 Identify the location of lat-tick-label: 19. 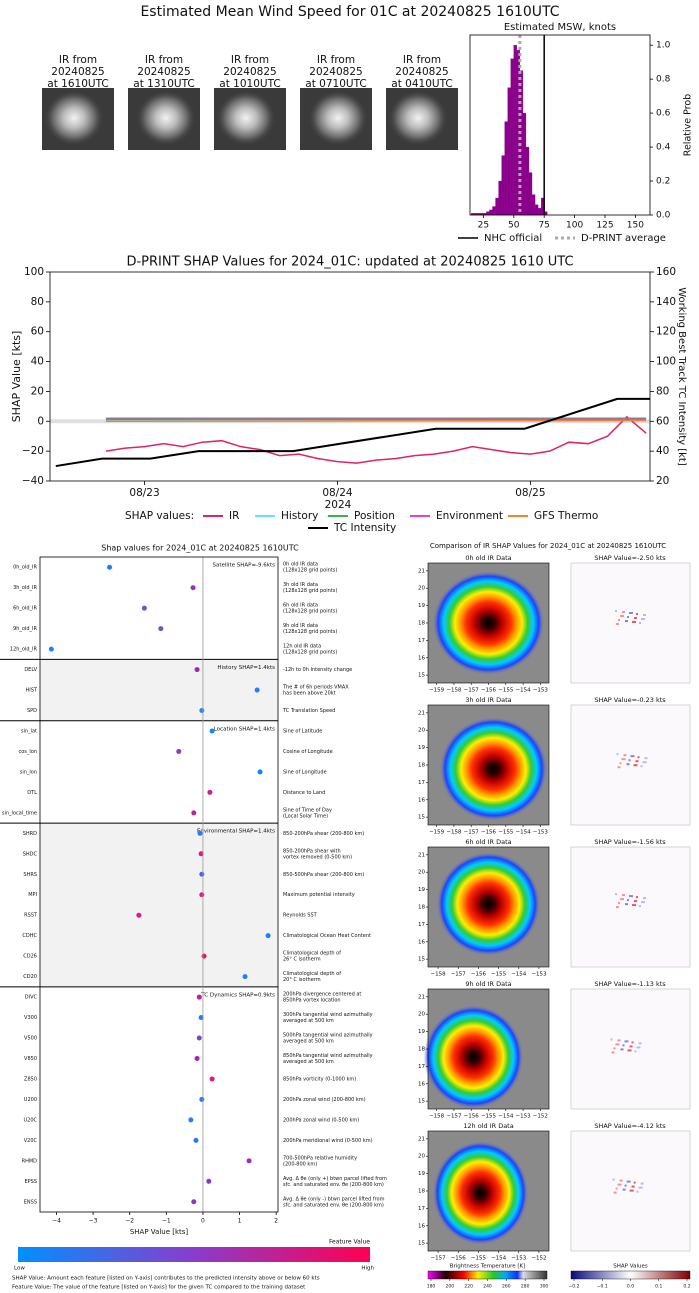
(421, 1174).